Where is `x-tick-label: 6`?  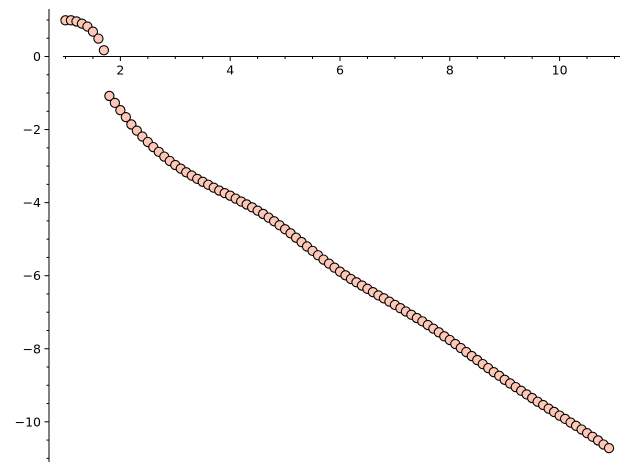
x-tick-label: 6 is located at coordinates (340, 69).